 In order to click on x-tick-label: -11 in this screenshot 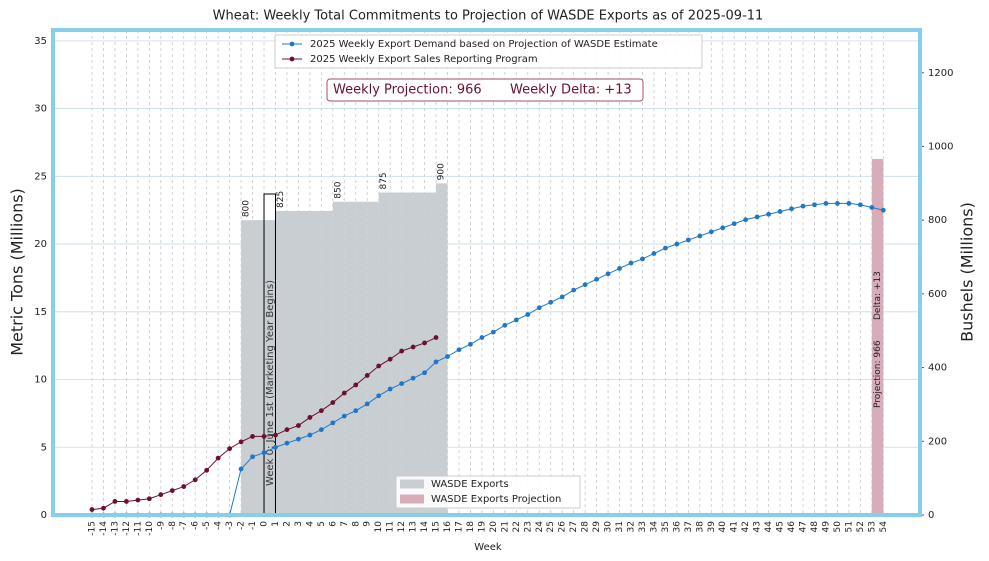, I will do `click(138, 528)`.